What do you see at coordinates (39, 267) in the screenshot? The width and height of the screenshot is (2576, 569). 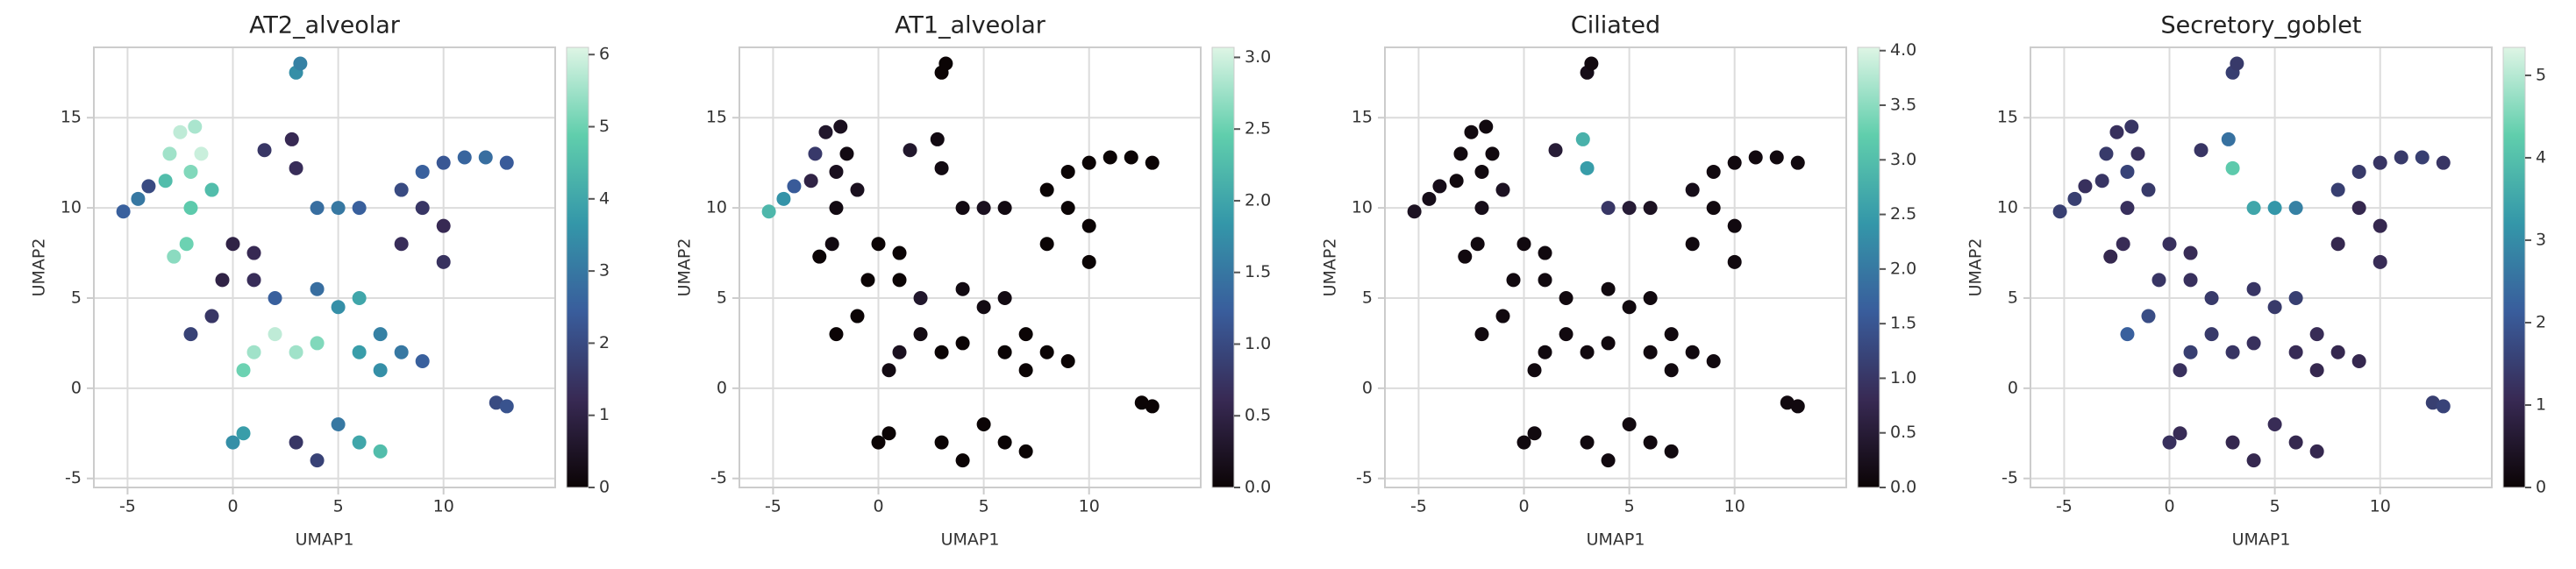 I see `y-axis-label: UMAP2` at bounding box center [39, 267].